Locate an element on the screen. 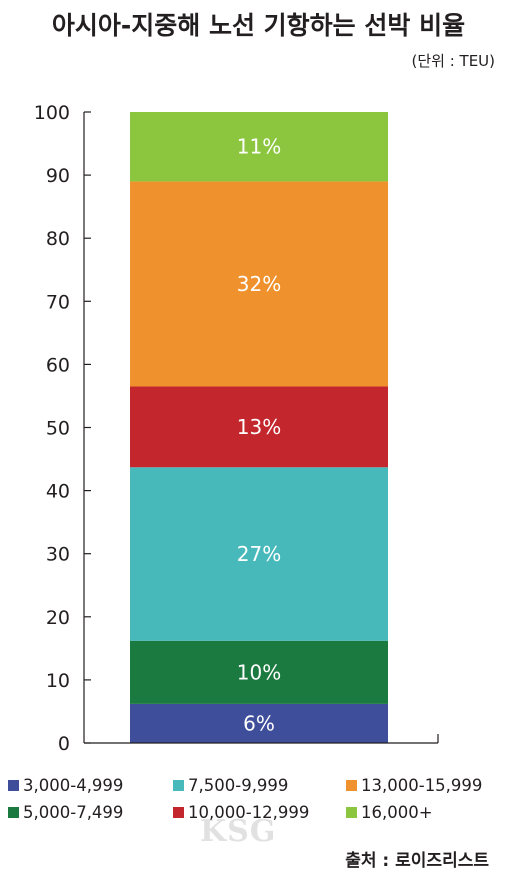 The image size is (517, 880). legend-item: 16,000+ is located at coordinates (389, 812).